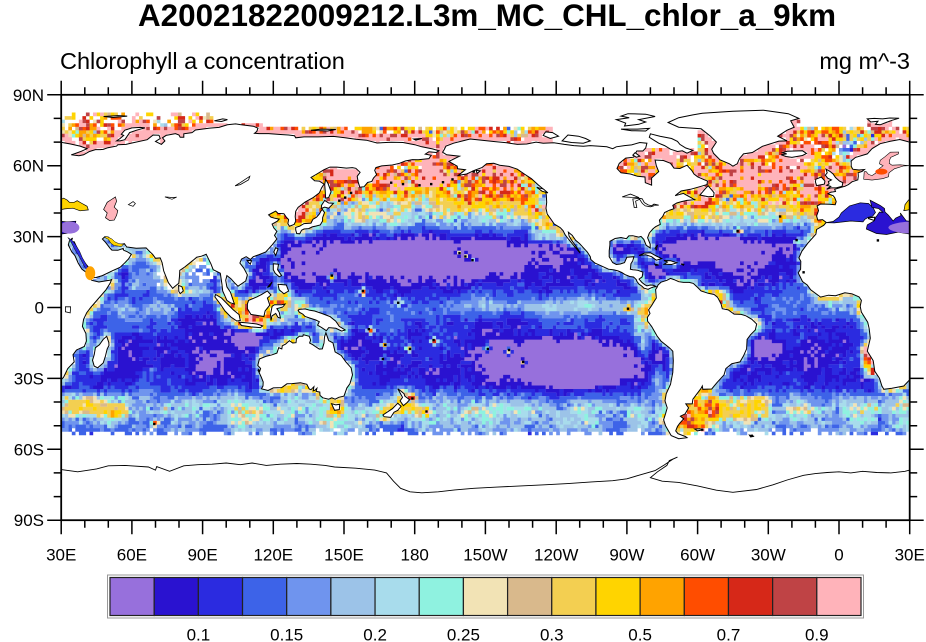 The height and width of the screenshot is (642, 926). What do you see at coordinates (29, 449) in the screenshot?
I see `svg-text: 60S` at bounding box center [29, 449].